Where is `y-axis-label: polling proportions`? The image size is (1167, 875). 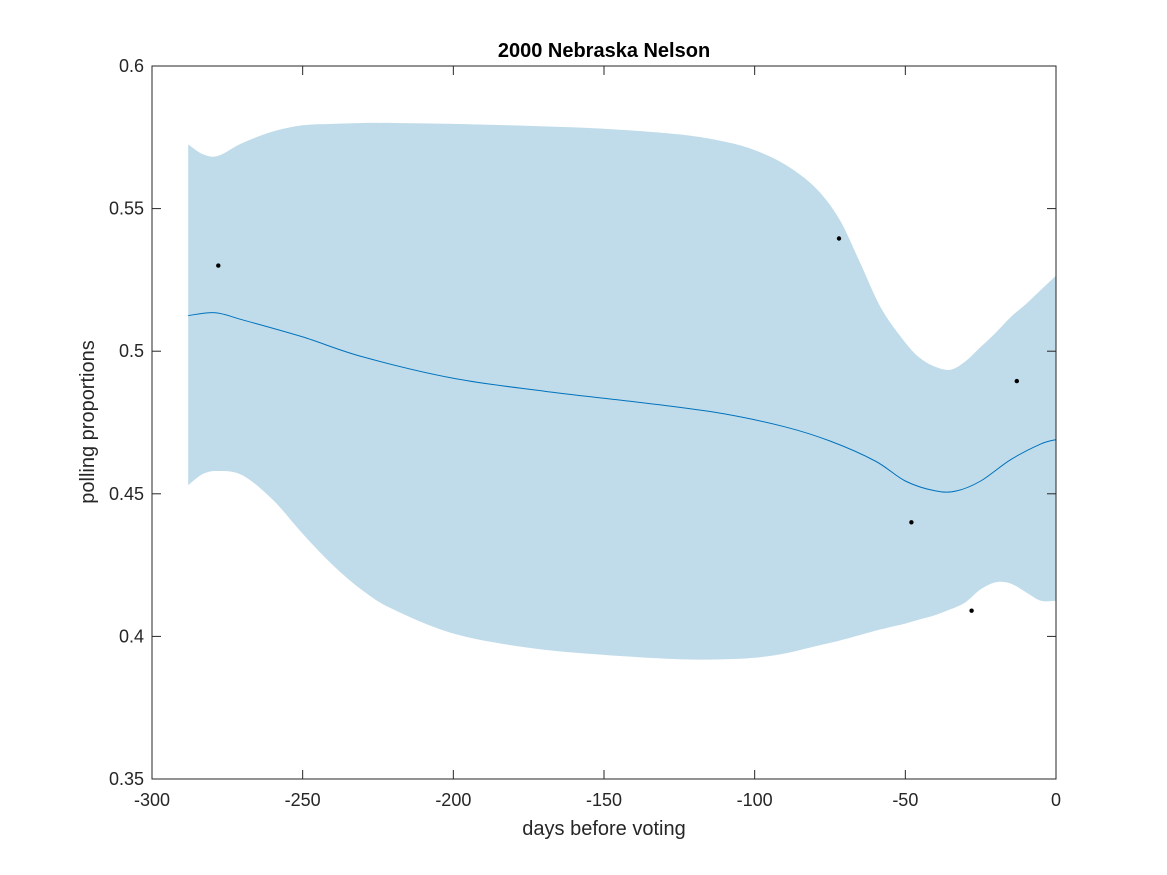 y-axis-label: polling proportions is located at coordinates (88, 421).